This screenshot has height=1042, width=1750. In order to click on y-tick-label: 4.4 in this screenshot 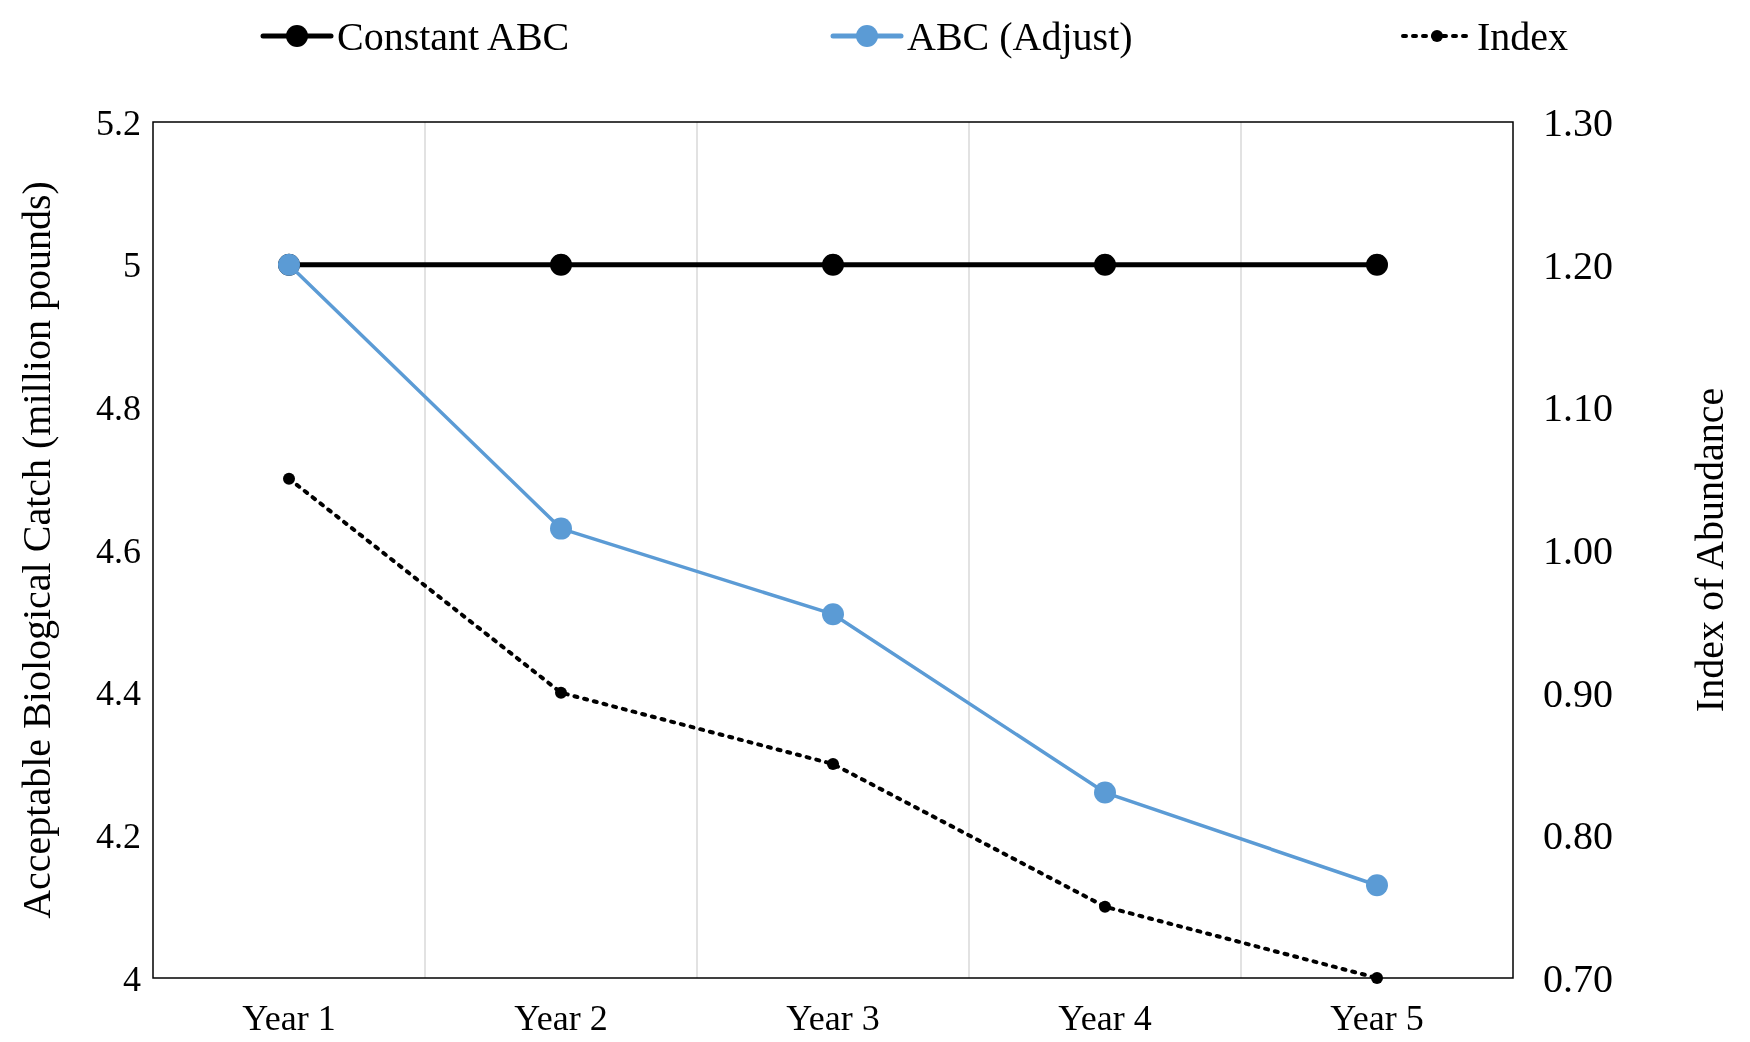, I will do `click(118, 693)`.